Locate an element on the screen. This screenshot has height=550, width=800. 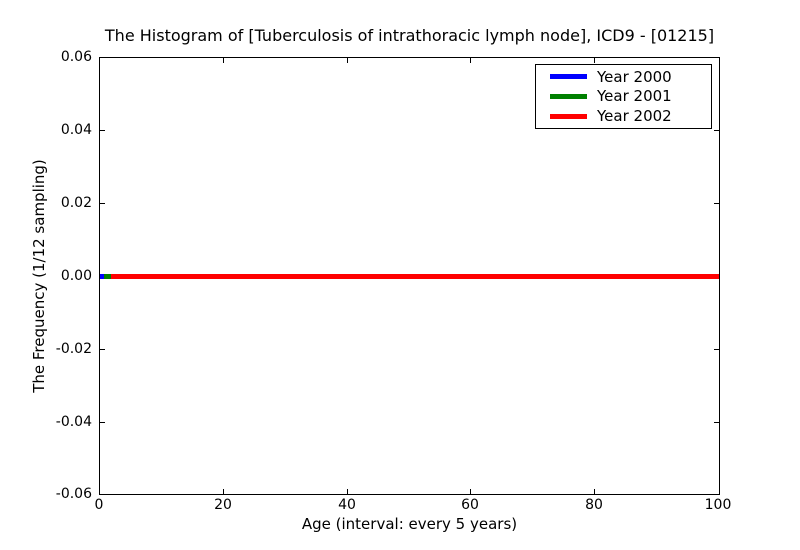
y-tick-label: -0.06 is located at coordinates (73, 494).